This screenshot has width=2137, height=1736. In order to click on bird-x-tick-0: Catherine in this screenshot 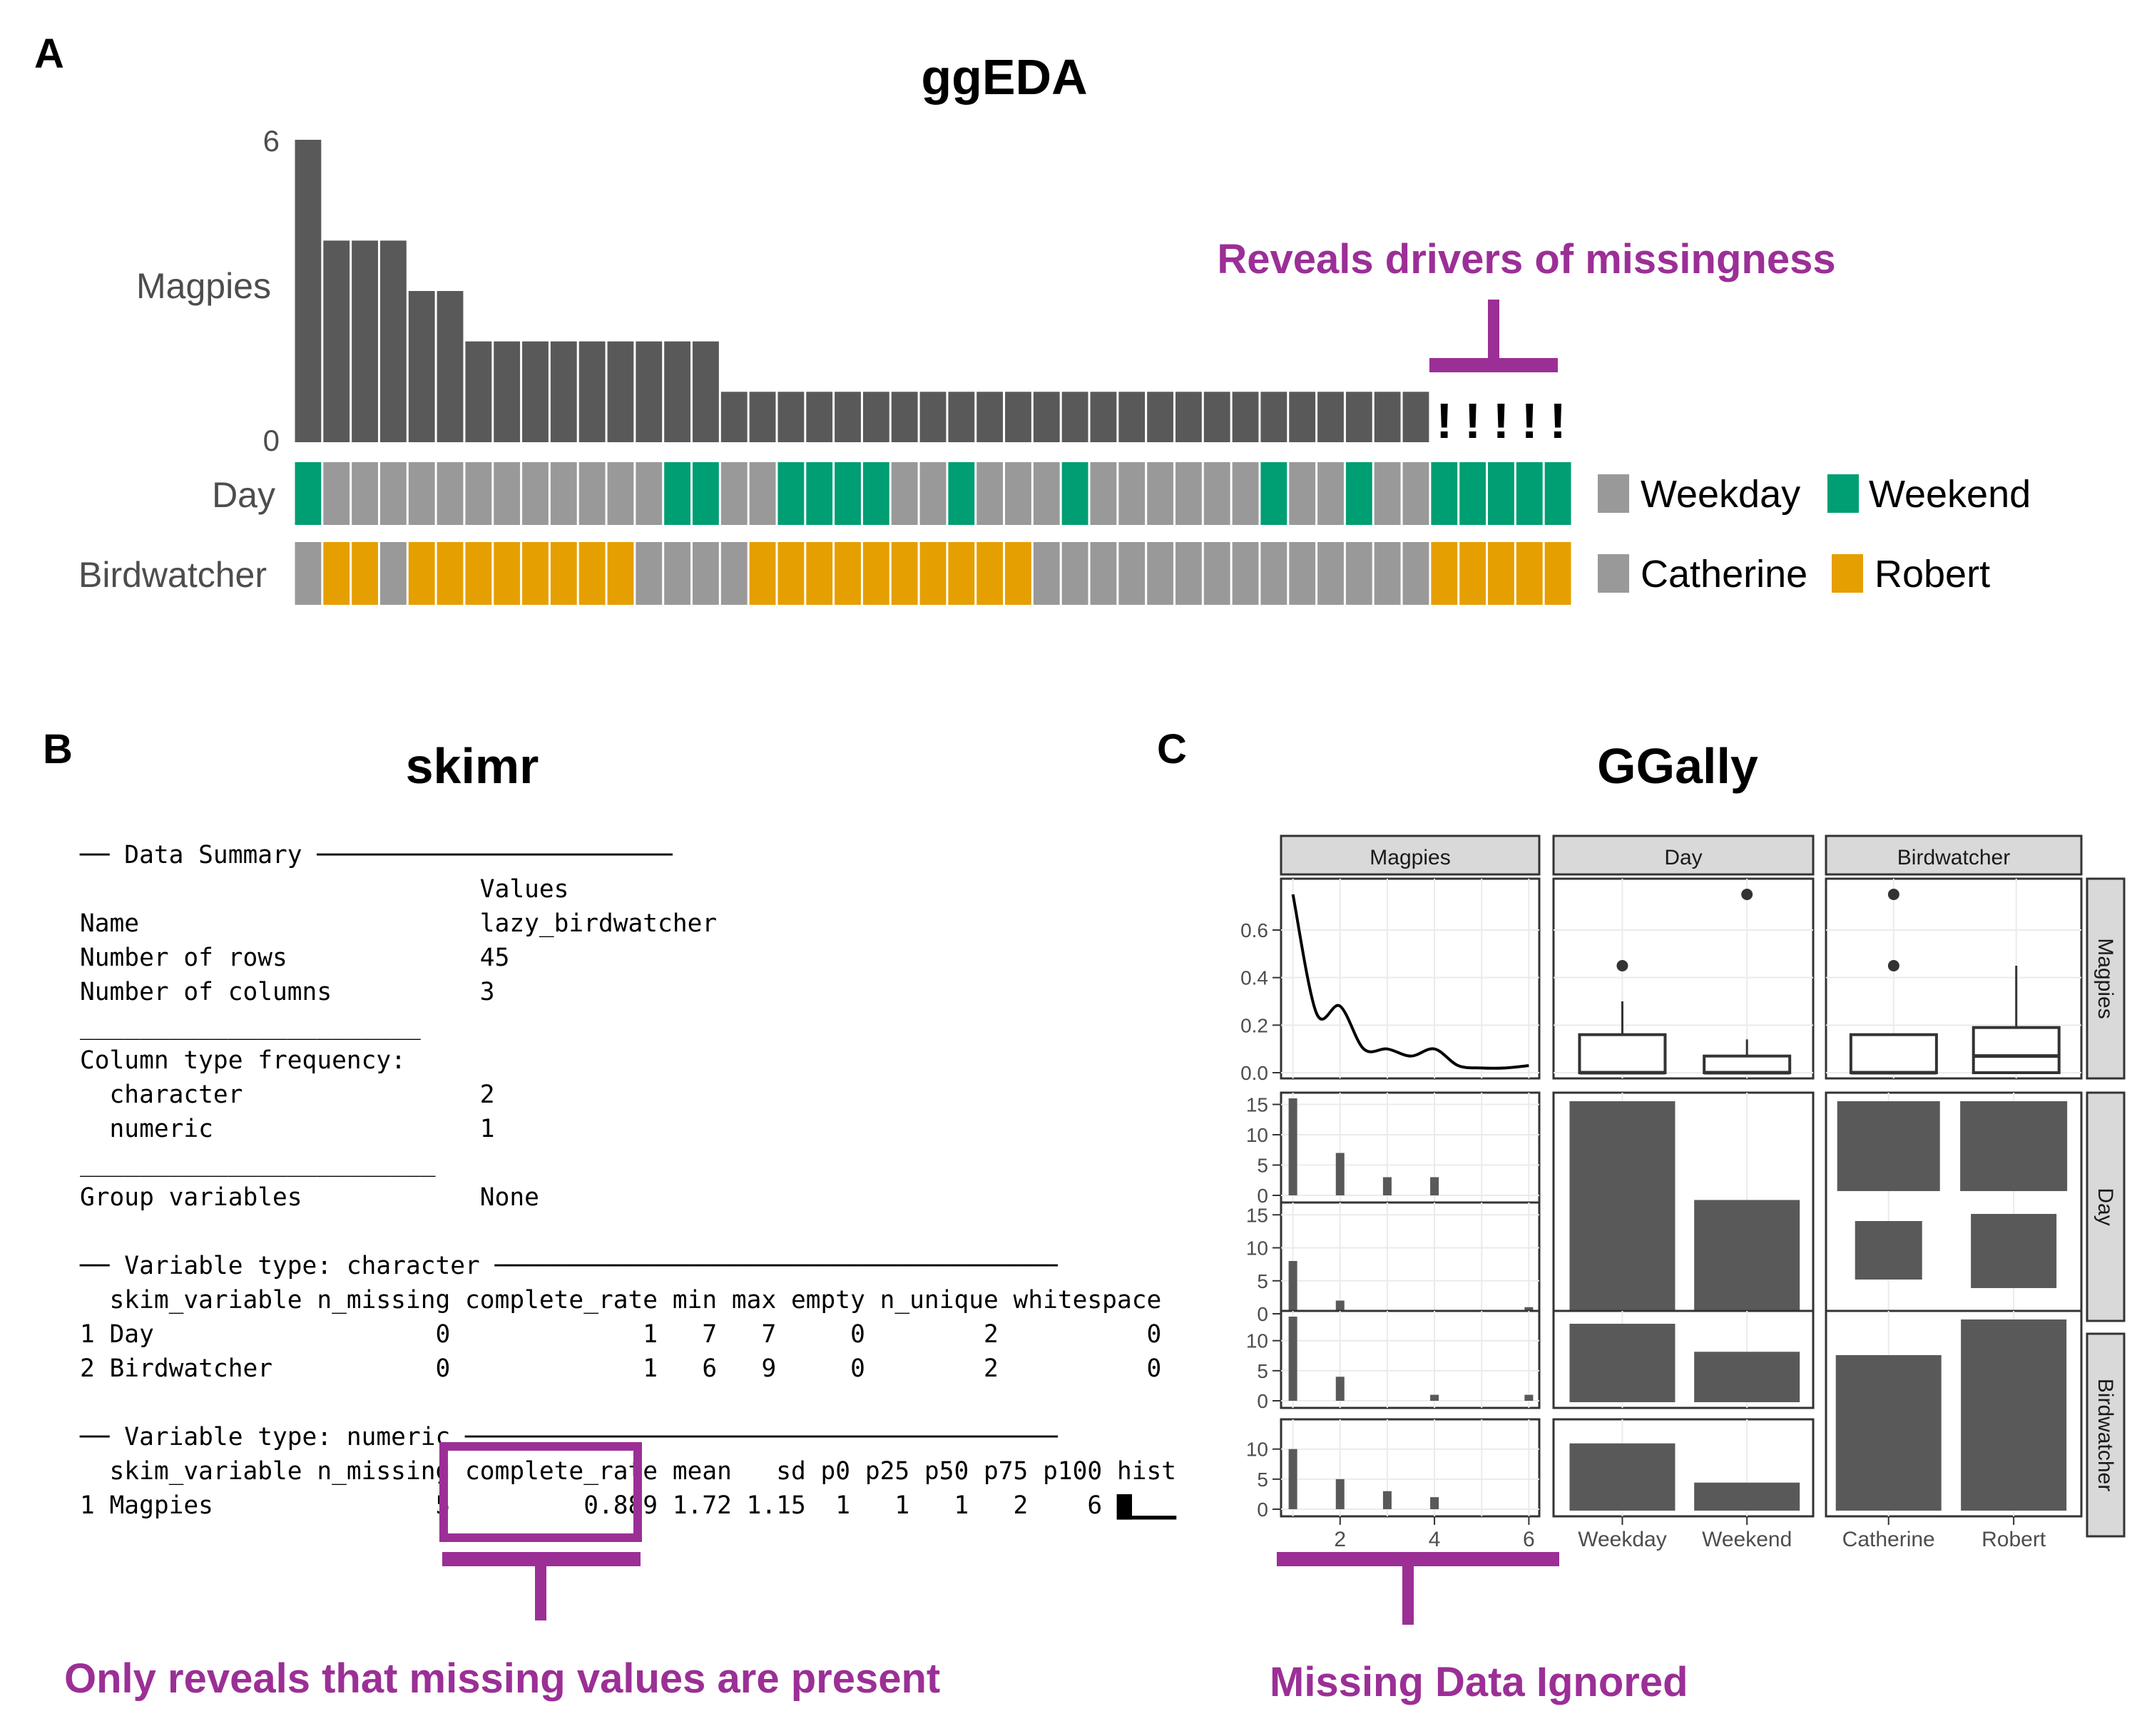, I will do `click(1889, 1539)`.